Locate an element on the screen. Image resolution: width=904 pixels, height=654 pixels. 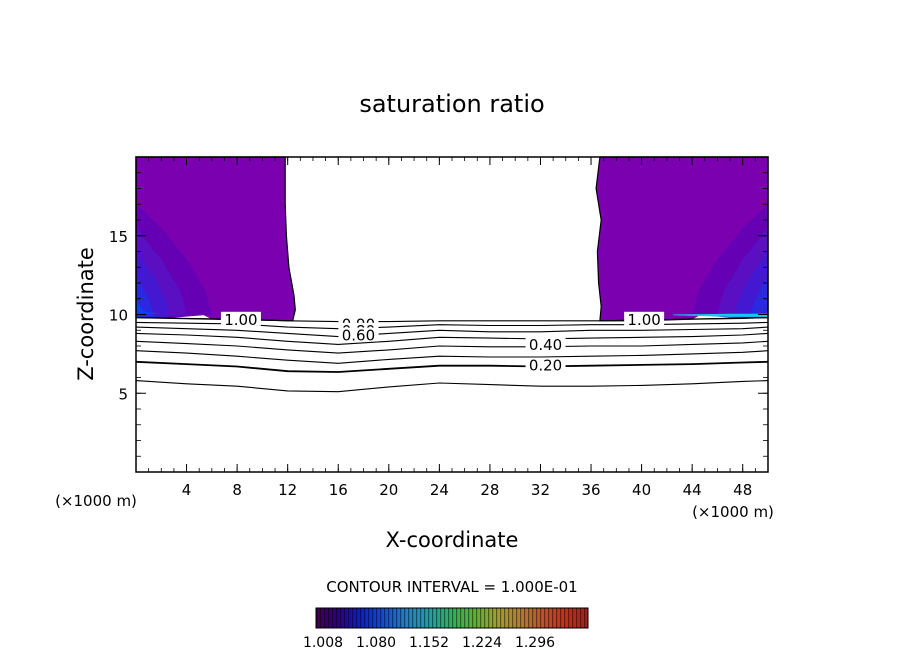
x-tick-label: 48 is located at coordinates (742, 490).